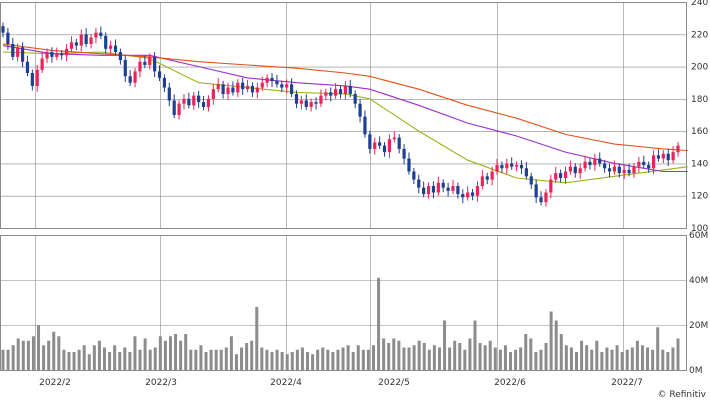  Describe the element at coordinates (699, 132) in the screenshot. I see `price-y-tick-label: 160` at that location.